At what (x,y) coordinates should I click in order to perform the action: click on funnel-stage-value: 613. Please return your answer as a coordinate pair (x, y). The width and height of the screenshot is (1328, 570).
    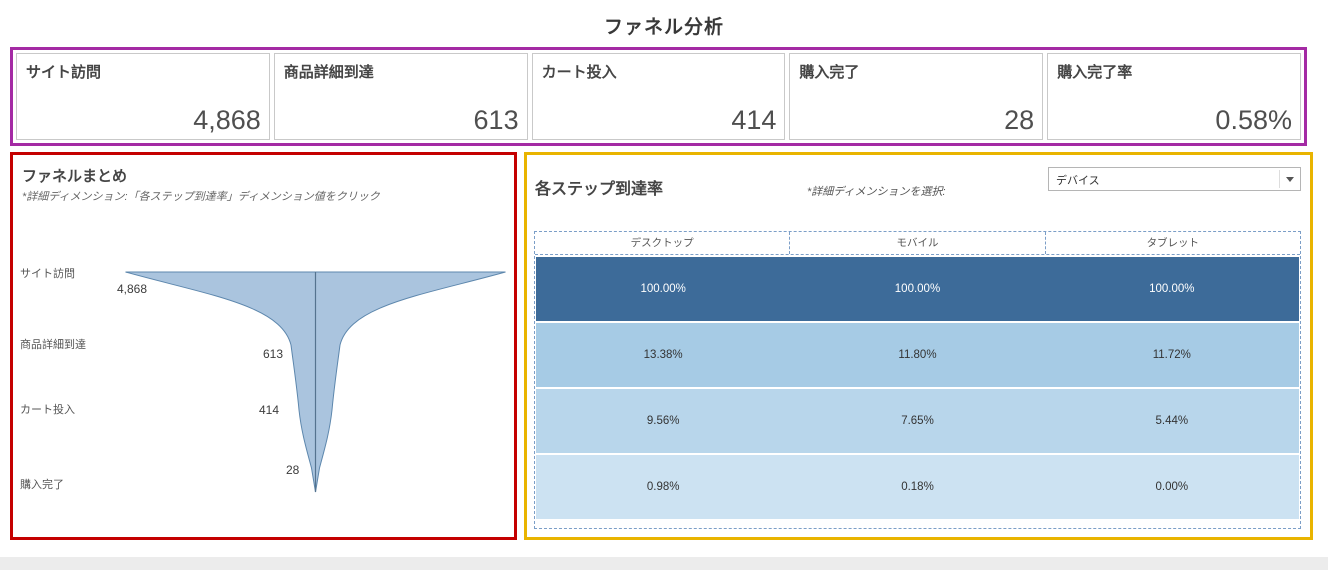
    Looking at the image, I should click on (273, 354).